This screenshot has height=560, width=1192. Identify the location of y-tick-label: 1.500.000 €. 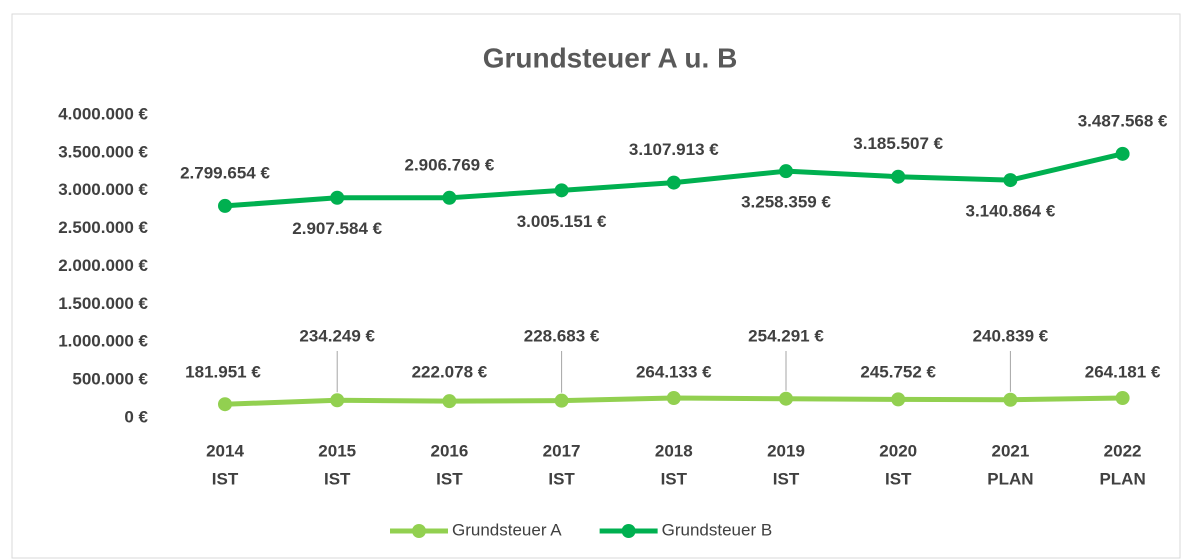
(103, 303).